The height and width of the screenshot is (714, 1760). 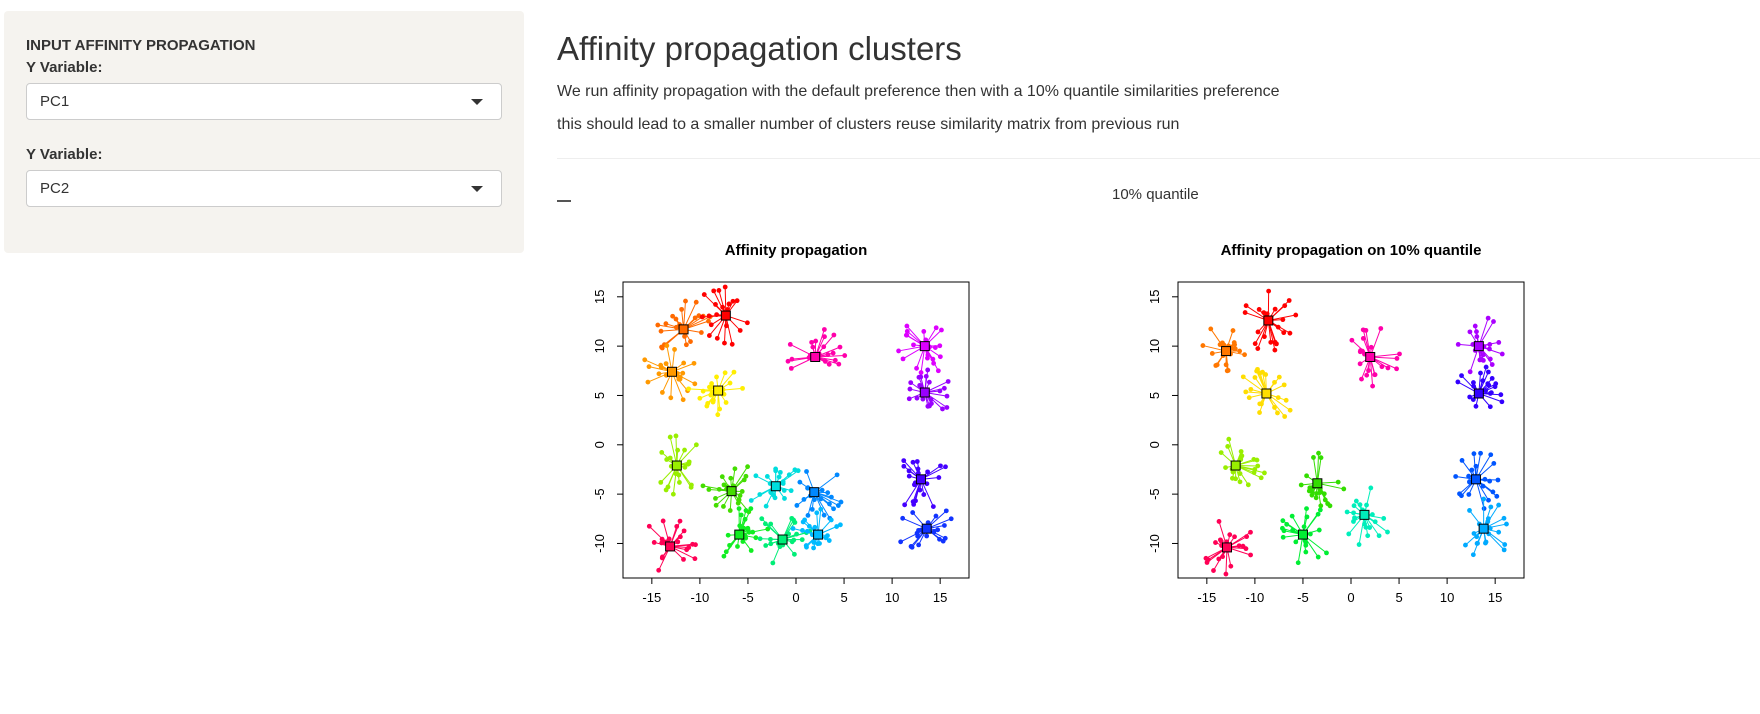 What do you see at coordinates (796, 250) in the screenshot?
I see `chart-title: Affinity propagation` at bounding box center [796, 250].